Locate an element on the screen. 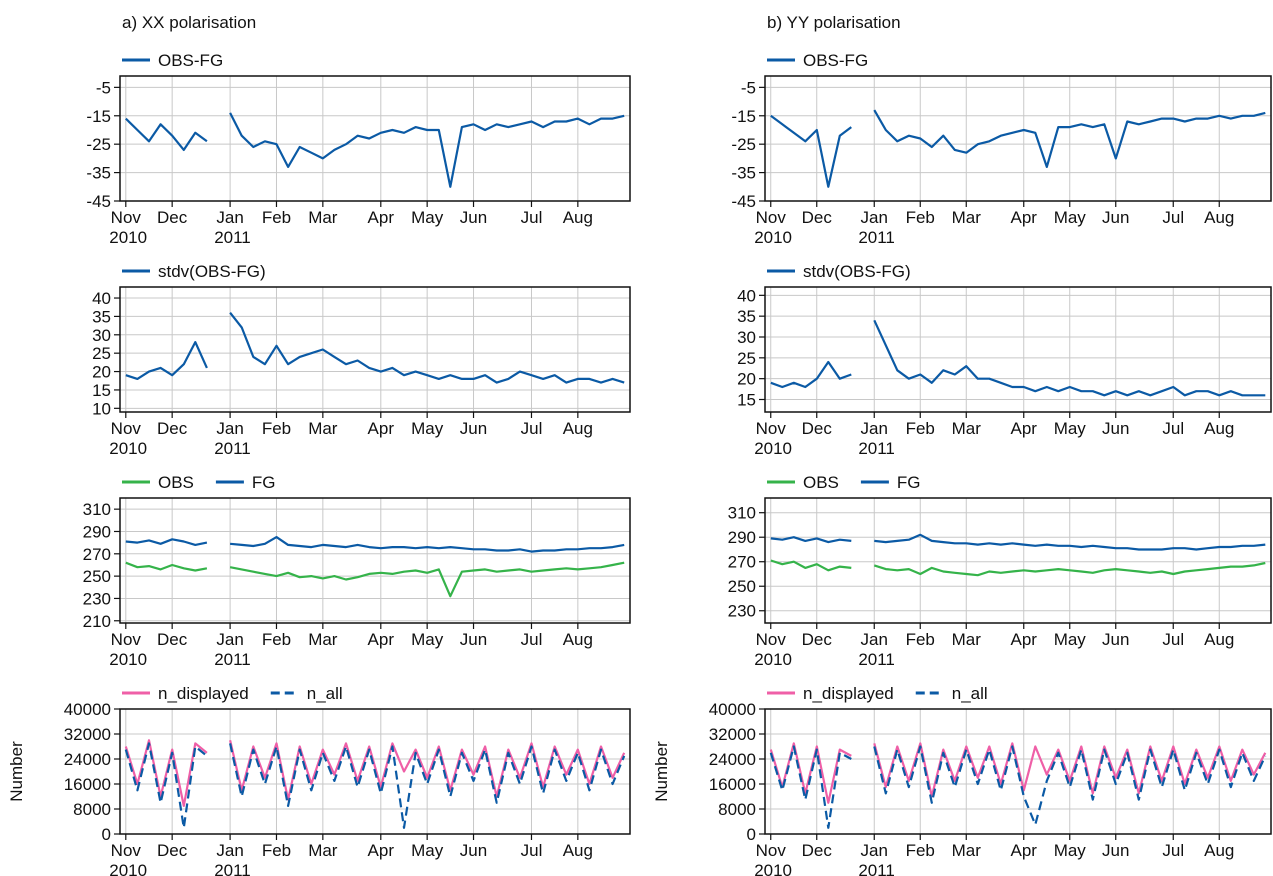  legend-label: FG is located at coordinates (264, 482).